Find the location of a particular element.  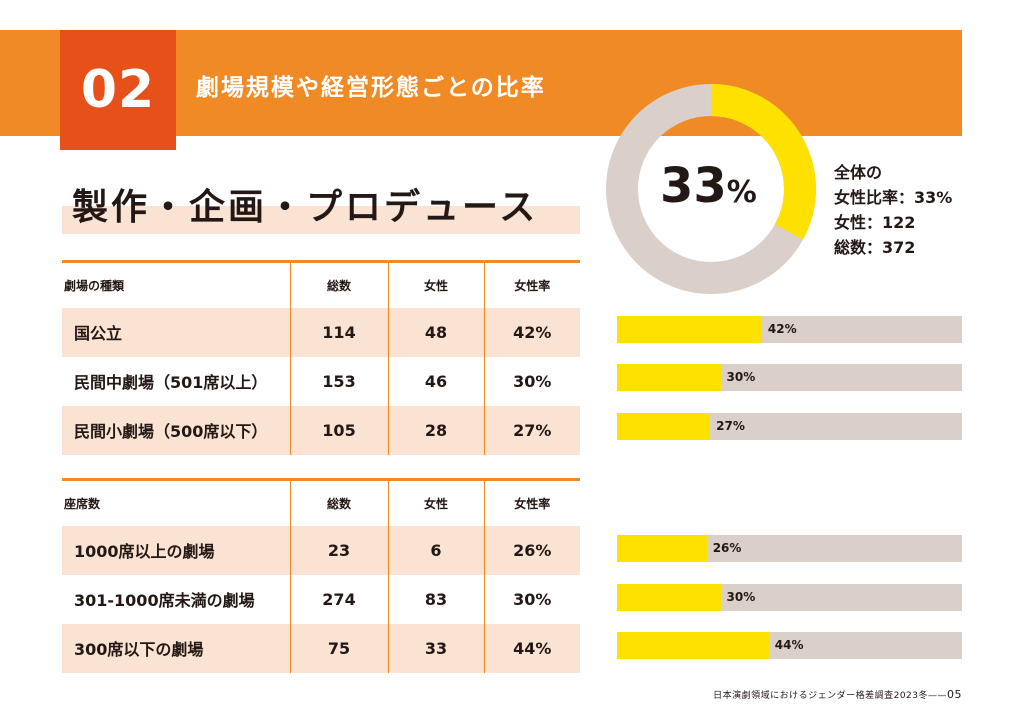

rate-bar: 42% is located at coordinates (789, 329).